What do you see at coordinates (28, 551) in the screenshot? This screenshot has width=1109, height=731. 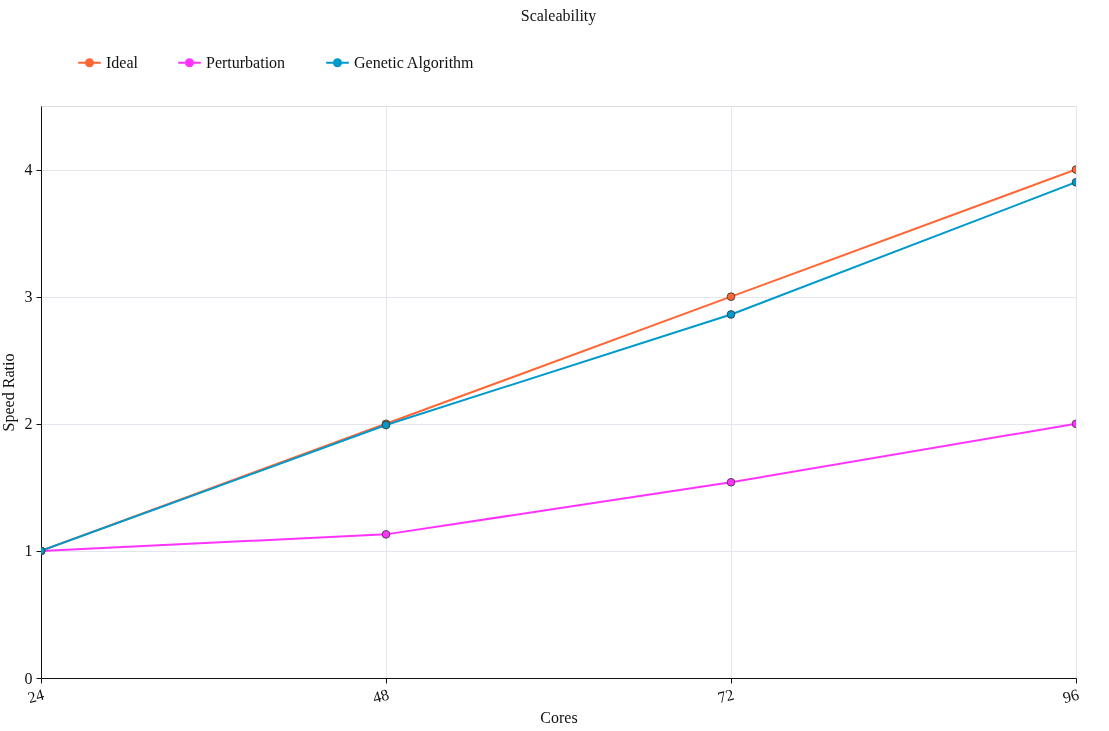 I see `y-tick-label: 1` at bounding box center [28, 551].